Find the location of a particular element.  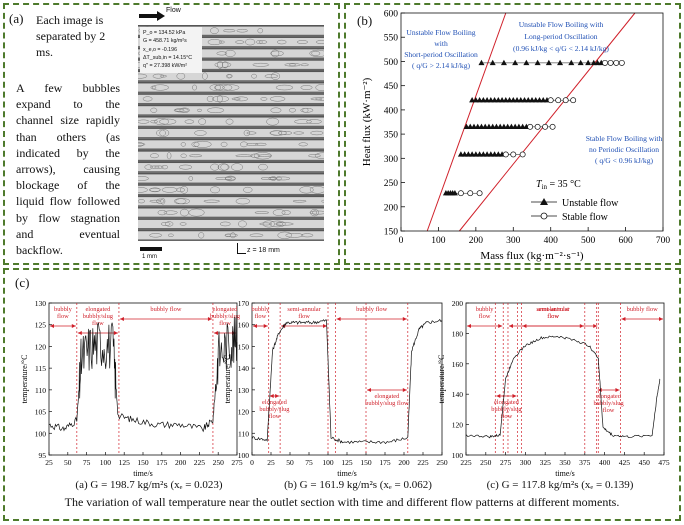

y-tick-label: 120 is located at coordinates (41, 346).